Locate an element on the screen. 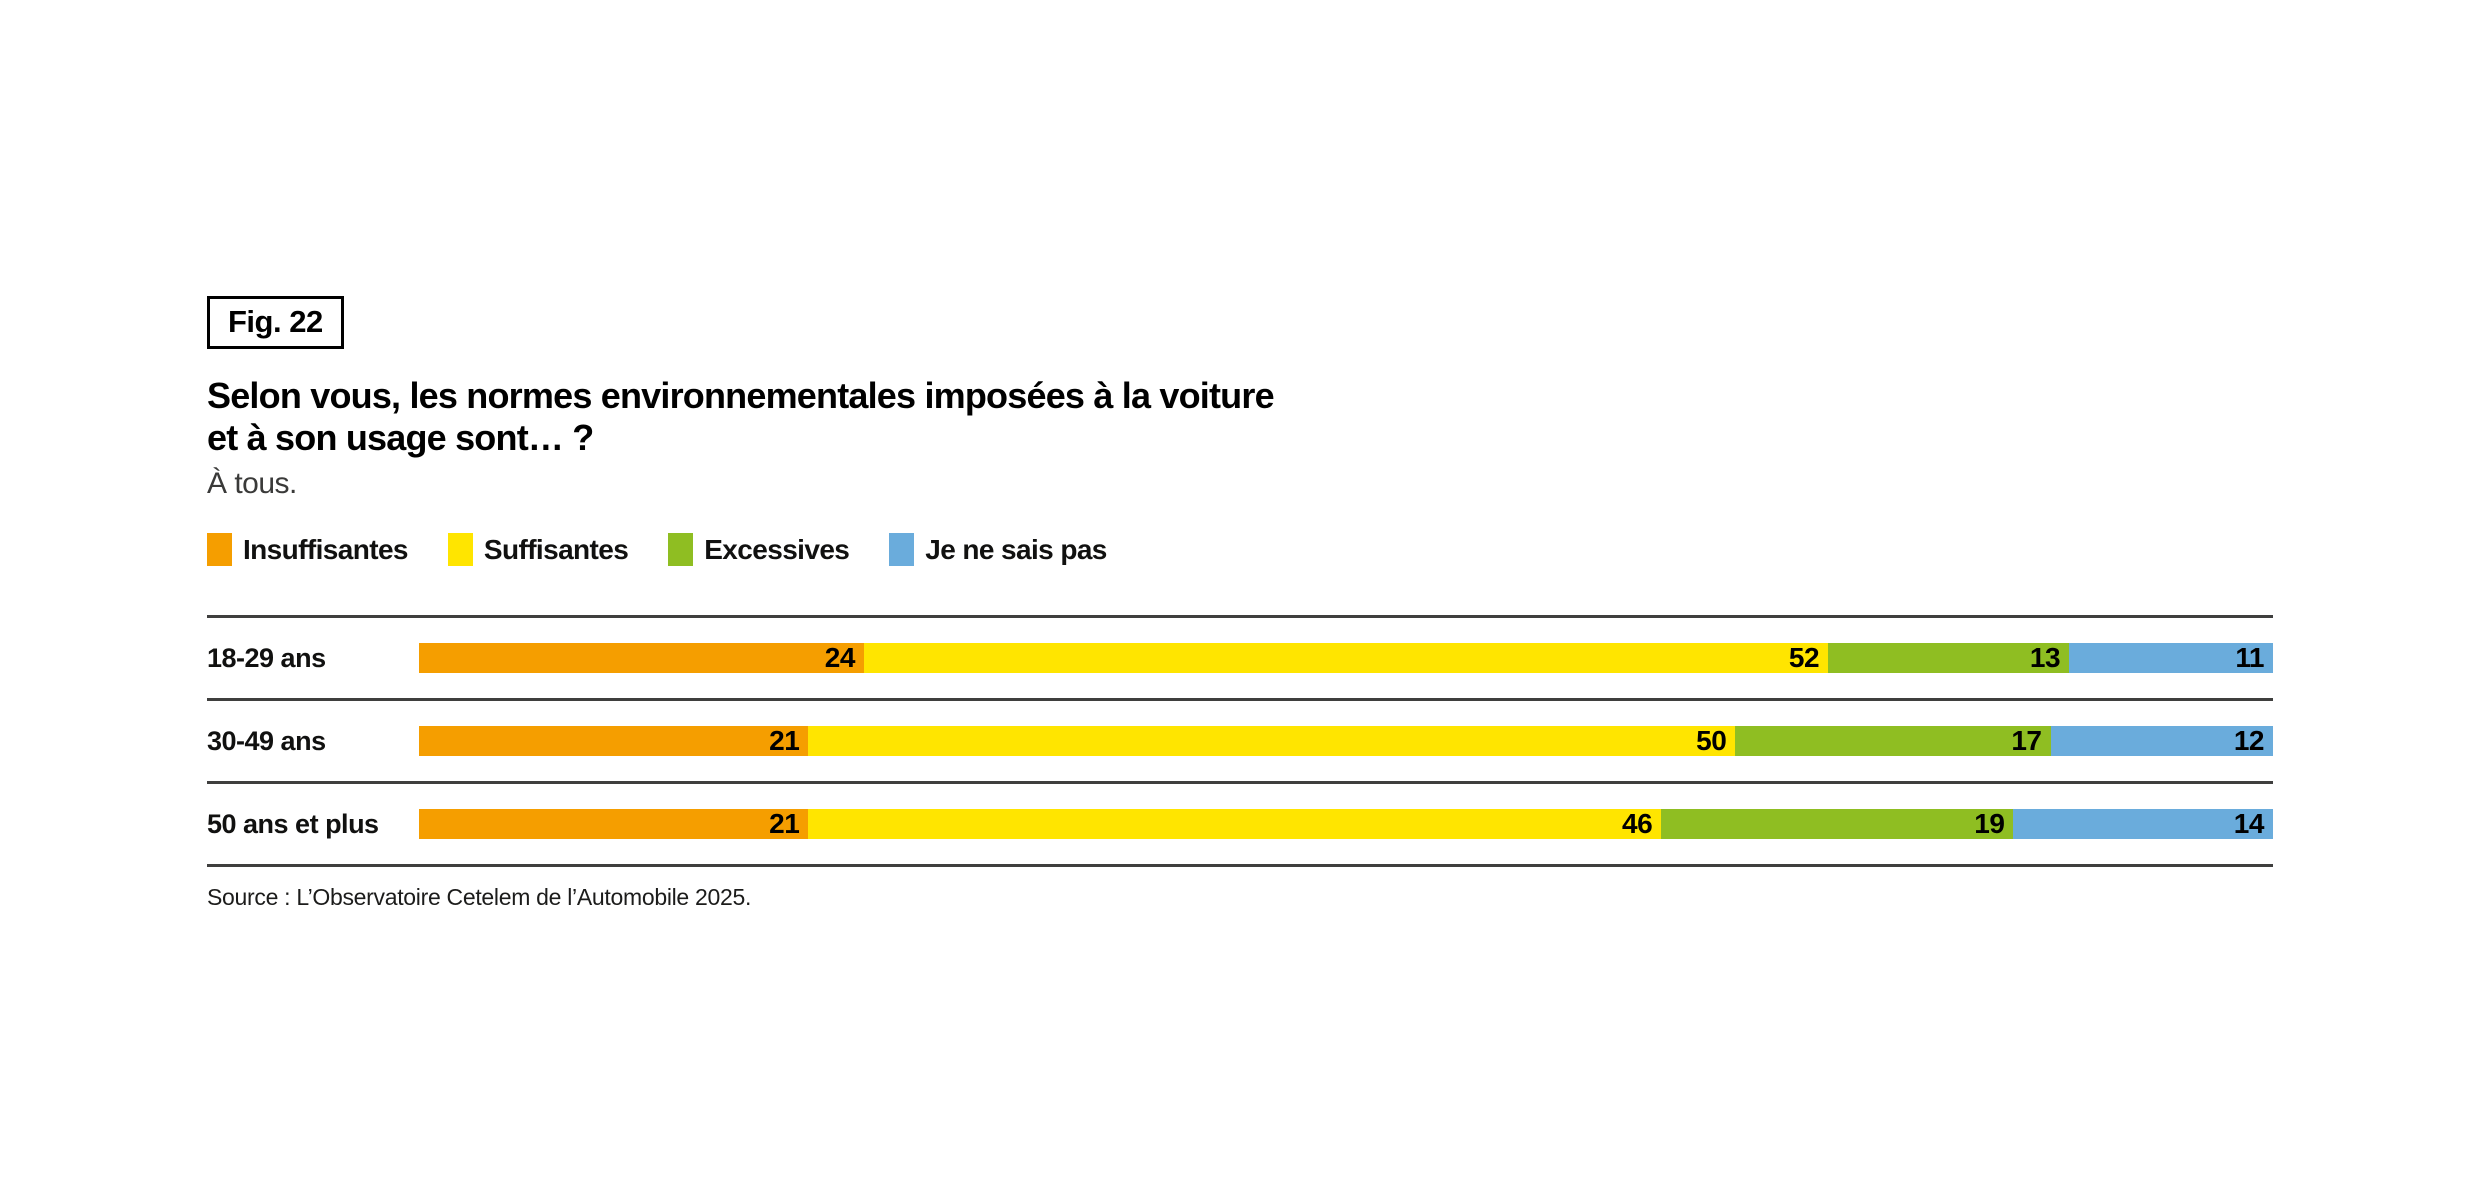 The height and width of the screenshot is (1181, 2480). bar-segment-suffisantes: 46 is located at coordinates (1235, 824).